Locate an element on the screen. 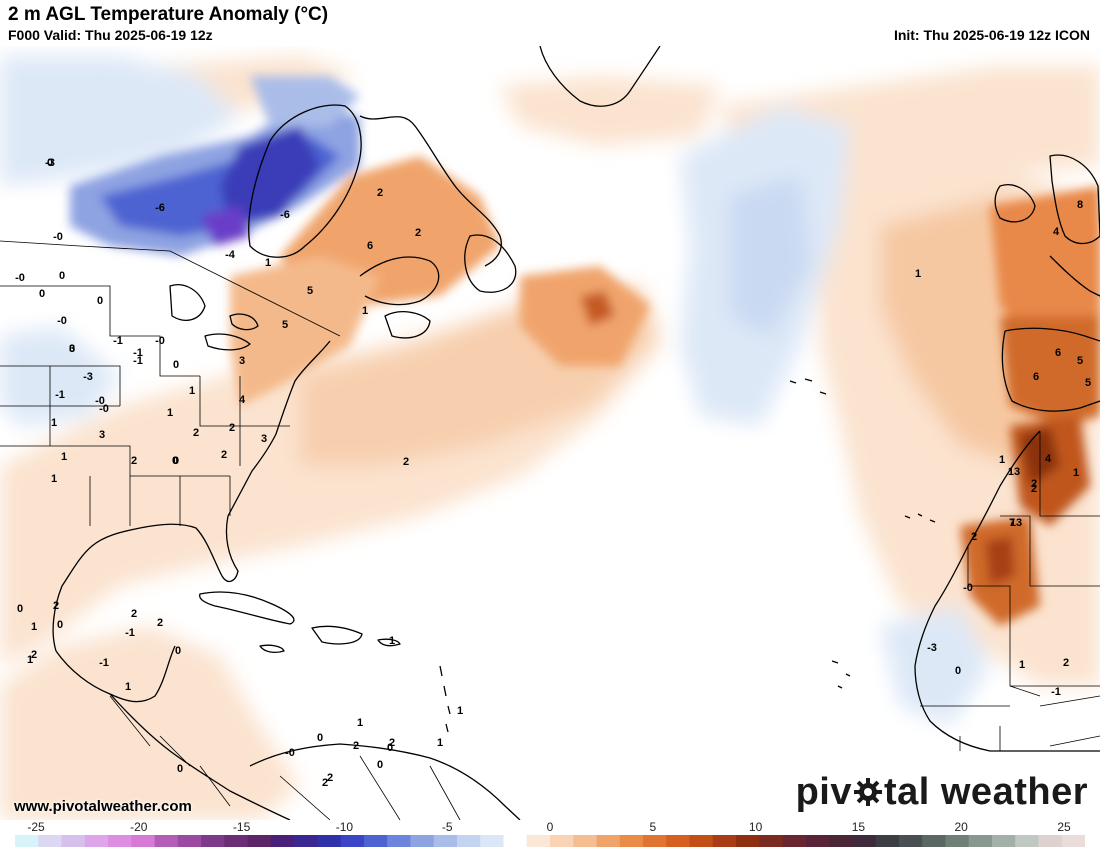 Image resolution: width=1100 pixels, height=850 pixels. colorbar-tick-label: 15 is located at coordinates (858, 827).